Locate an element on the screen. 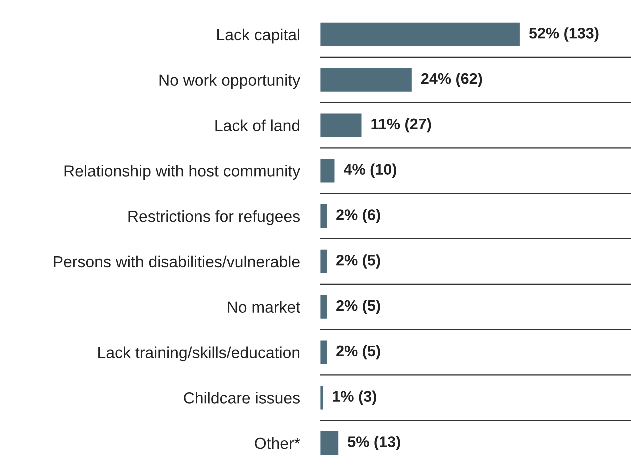  data-label: 2% (6) is located at coordinates (358, 216).